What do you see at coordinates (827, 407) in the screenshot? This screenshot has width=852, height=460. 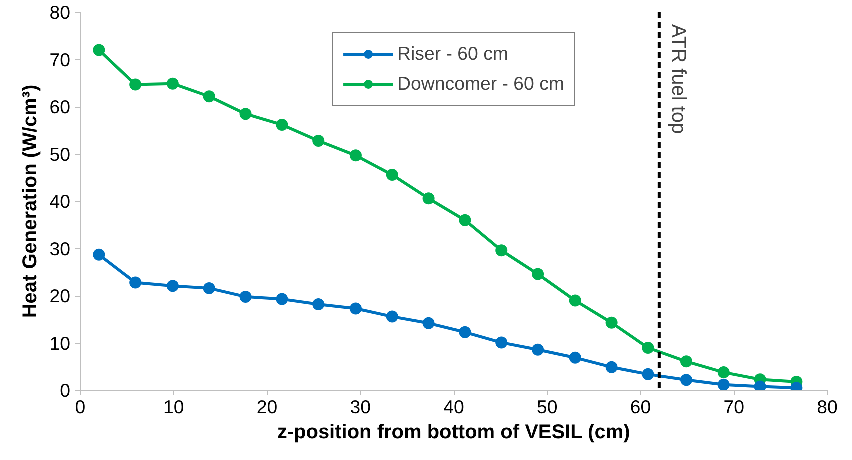 I see `x-tick-label: 80` at bounding box center [827, 407].